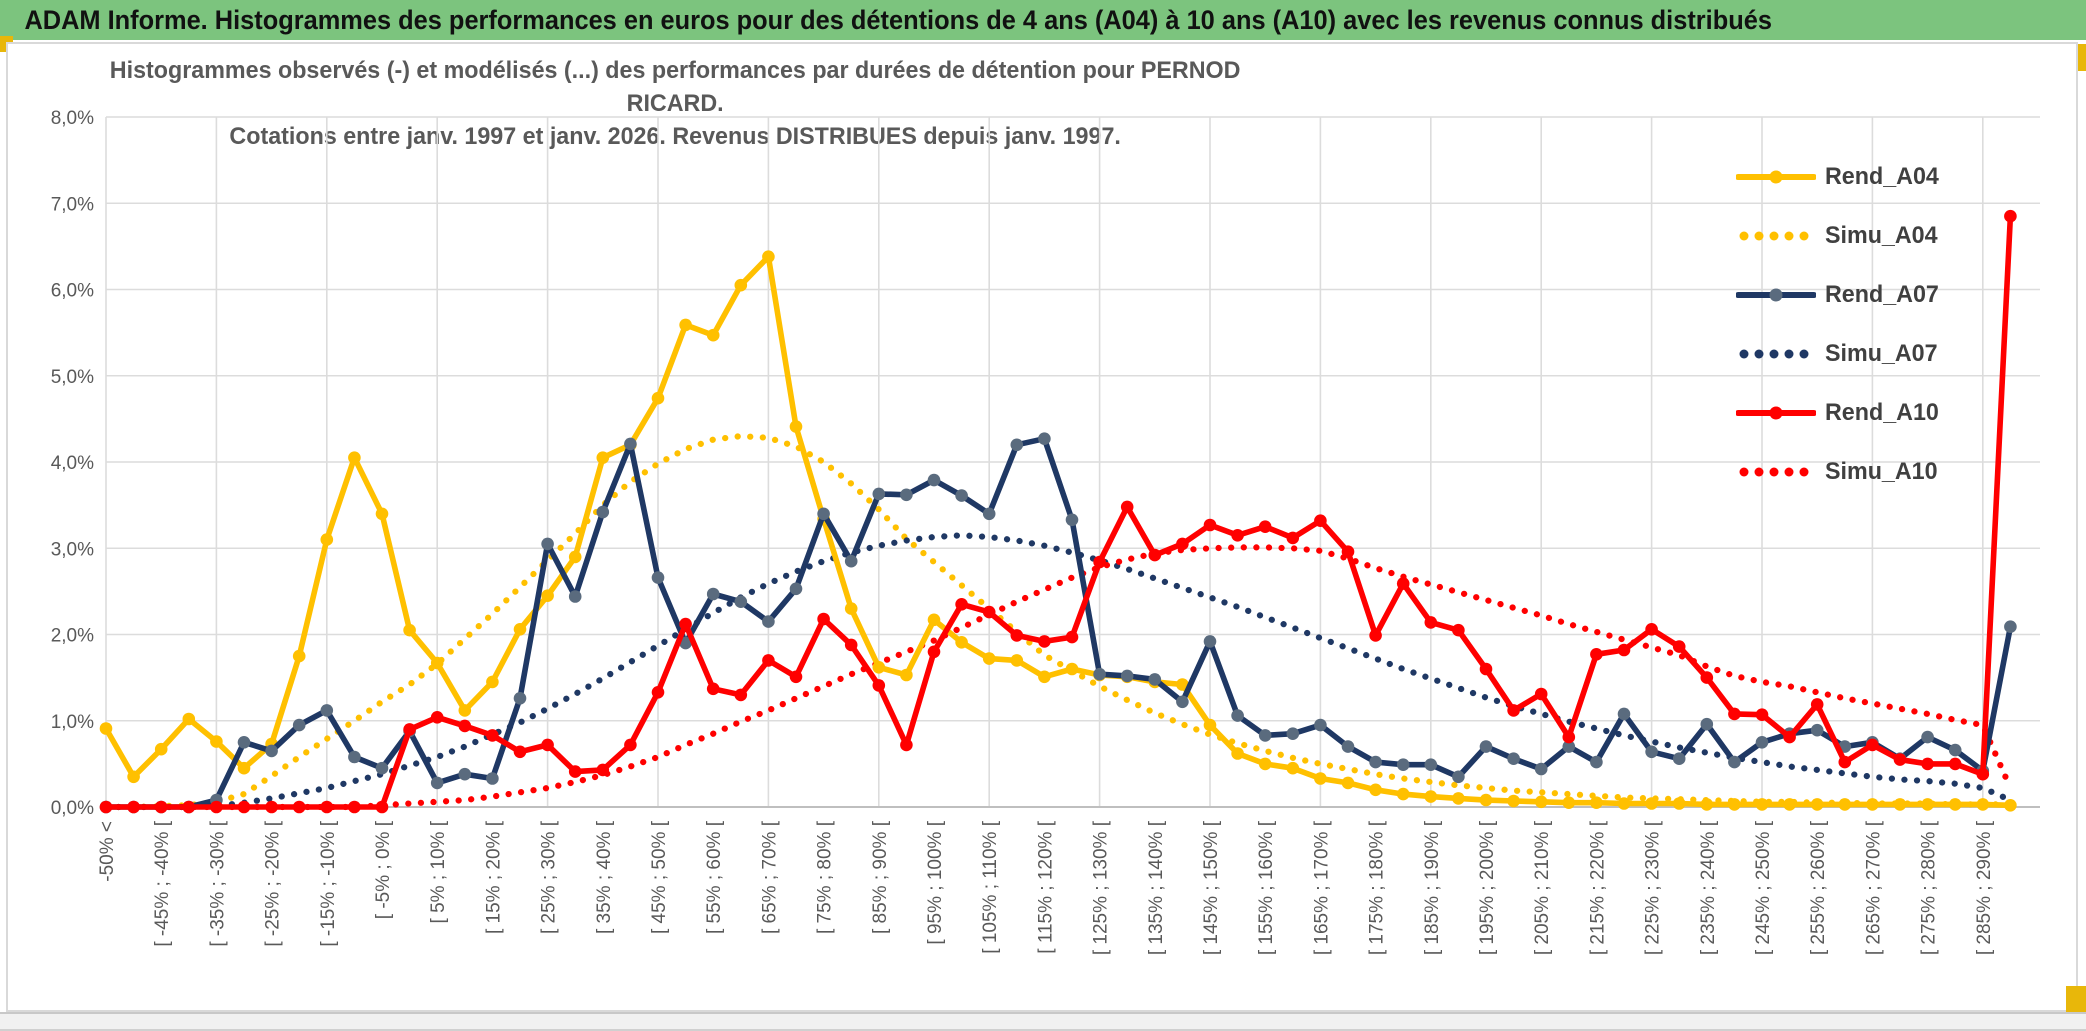 The image size is (2086, 1031). I want to click on legend-swatch-line-marker-icon, so click(1776, 177).